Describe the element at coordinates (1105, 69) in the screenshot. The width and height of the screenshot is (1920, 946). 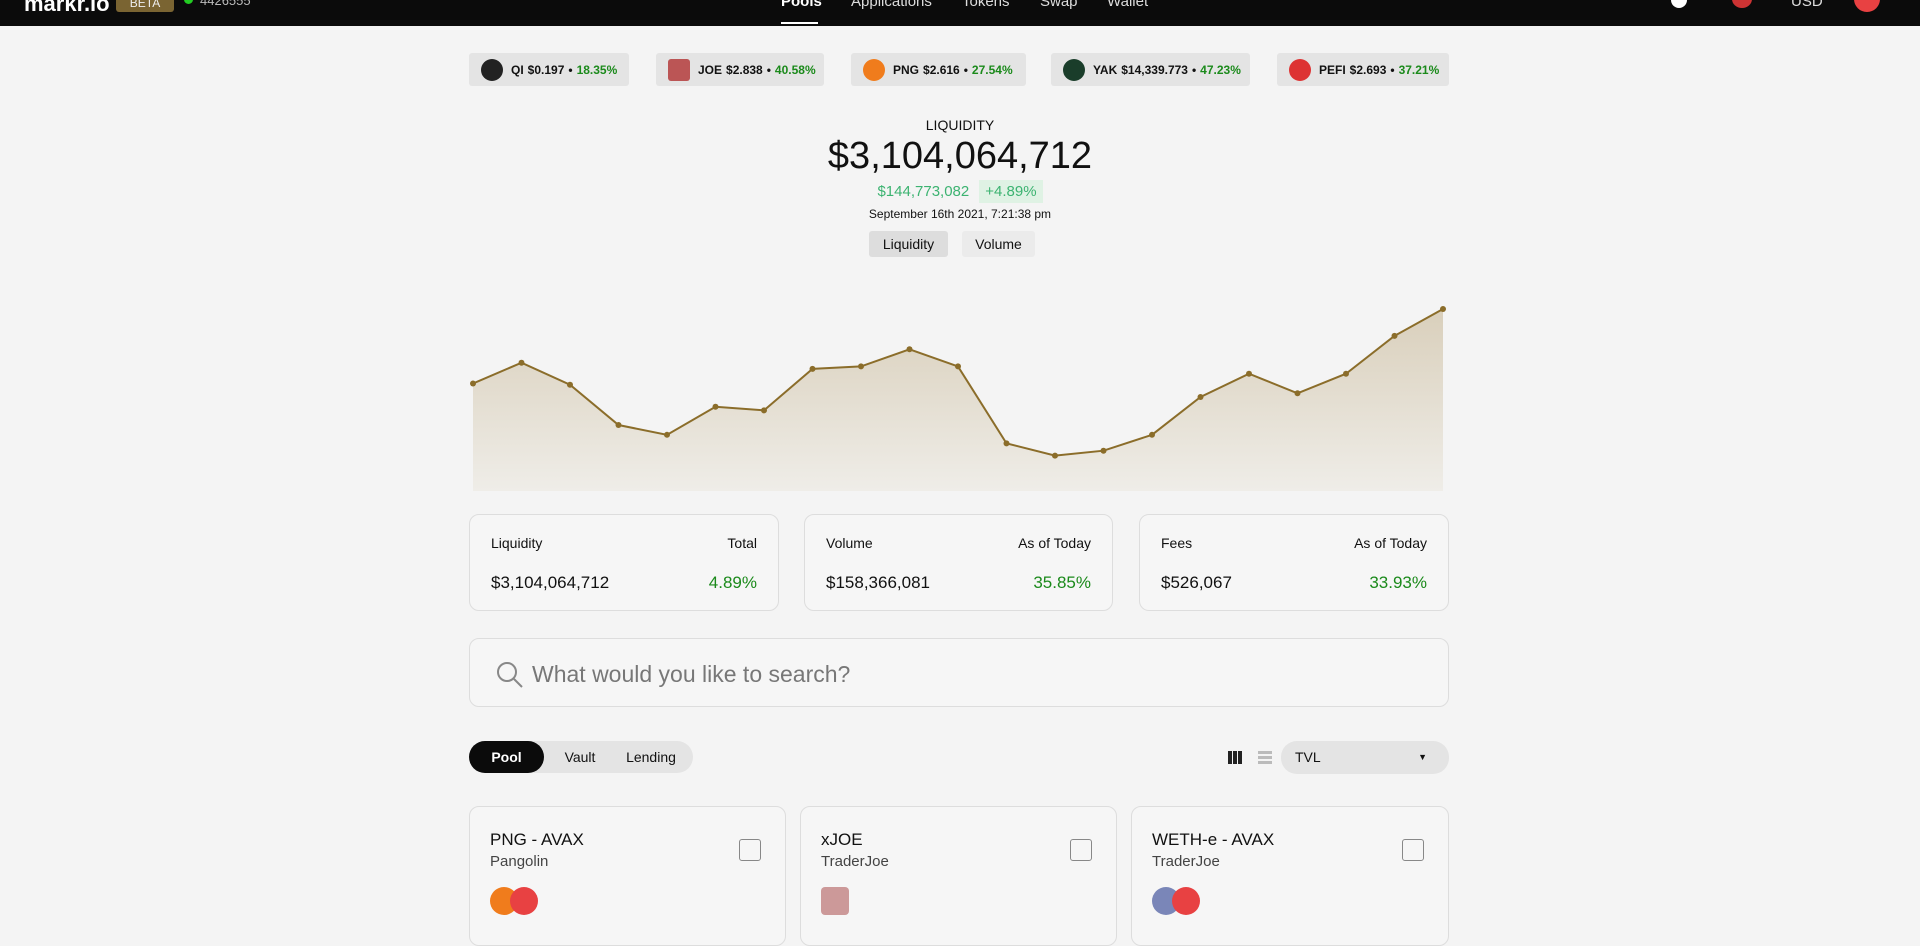
I see `ticker-symbol: YAK` at that location.